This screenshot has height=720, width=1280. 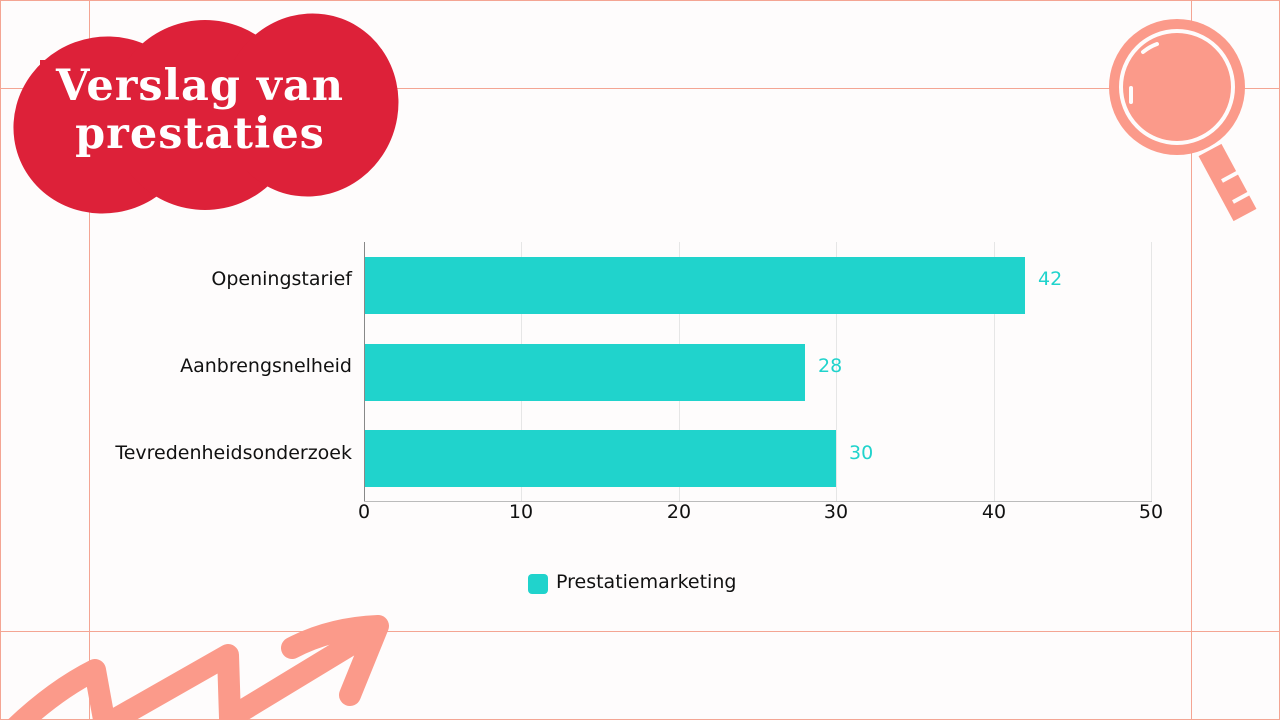 I want to click on x-tick-label: 40, so click(x=994, y=512).